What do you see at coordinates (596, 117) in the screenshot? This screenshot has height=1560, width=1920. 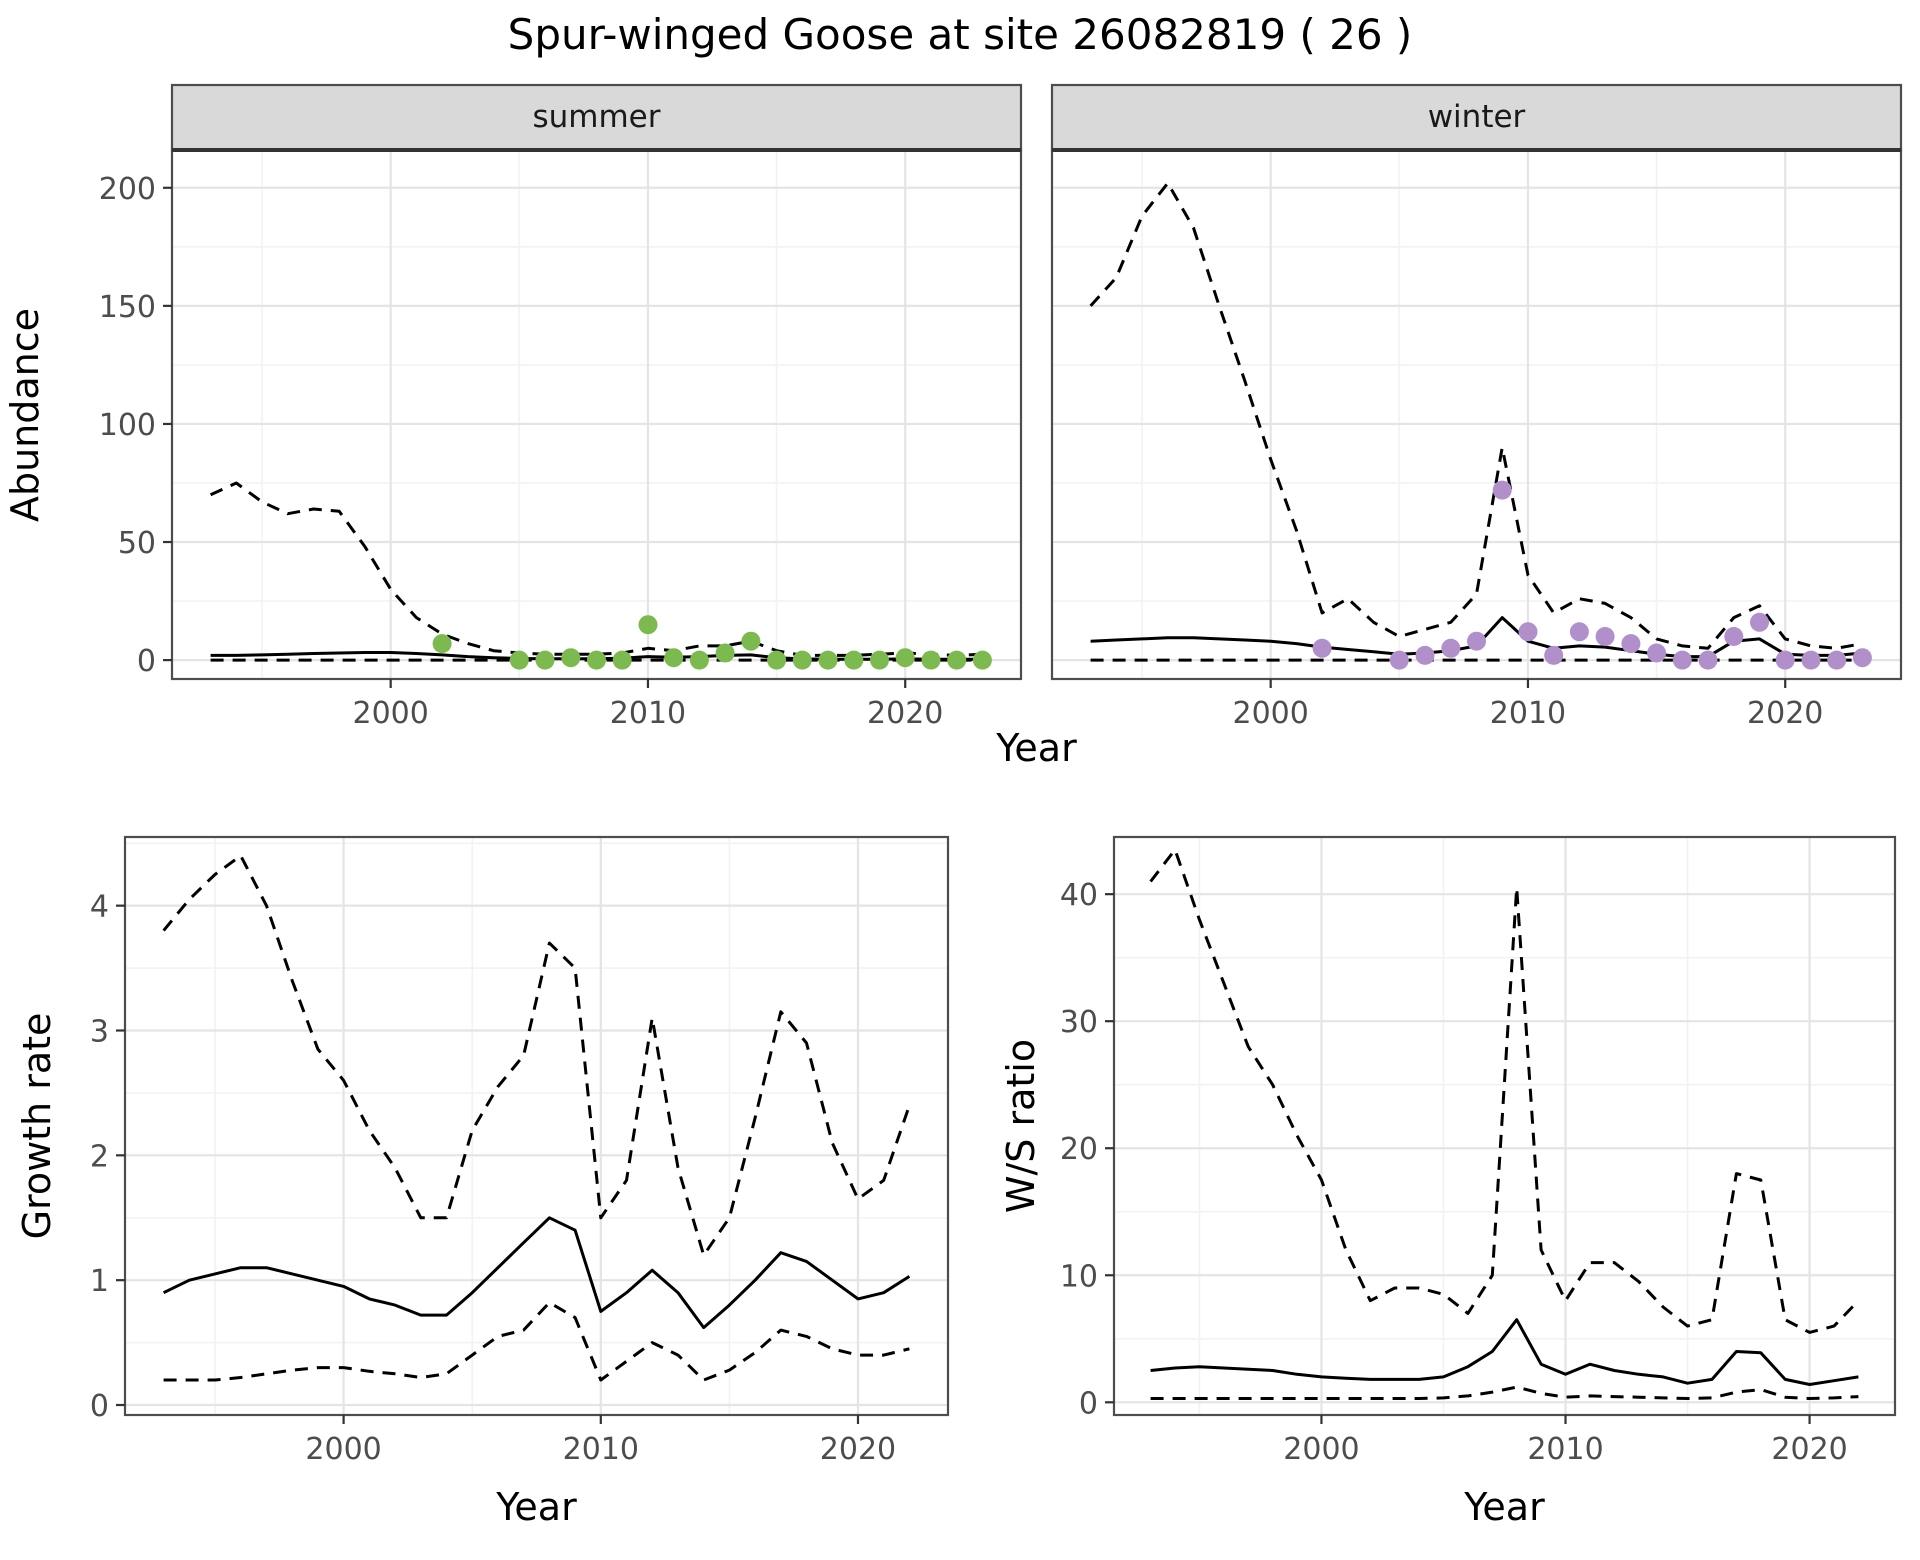 I see `facet-label-summer: summer` at bounding box center [596, 117].